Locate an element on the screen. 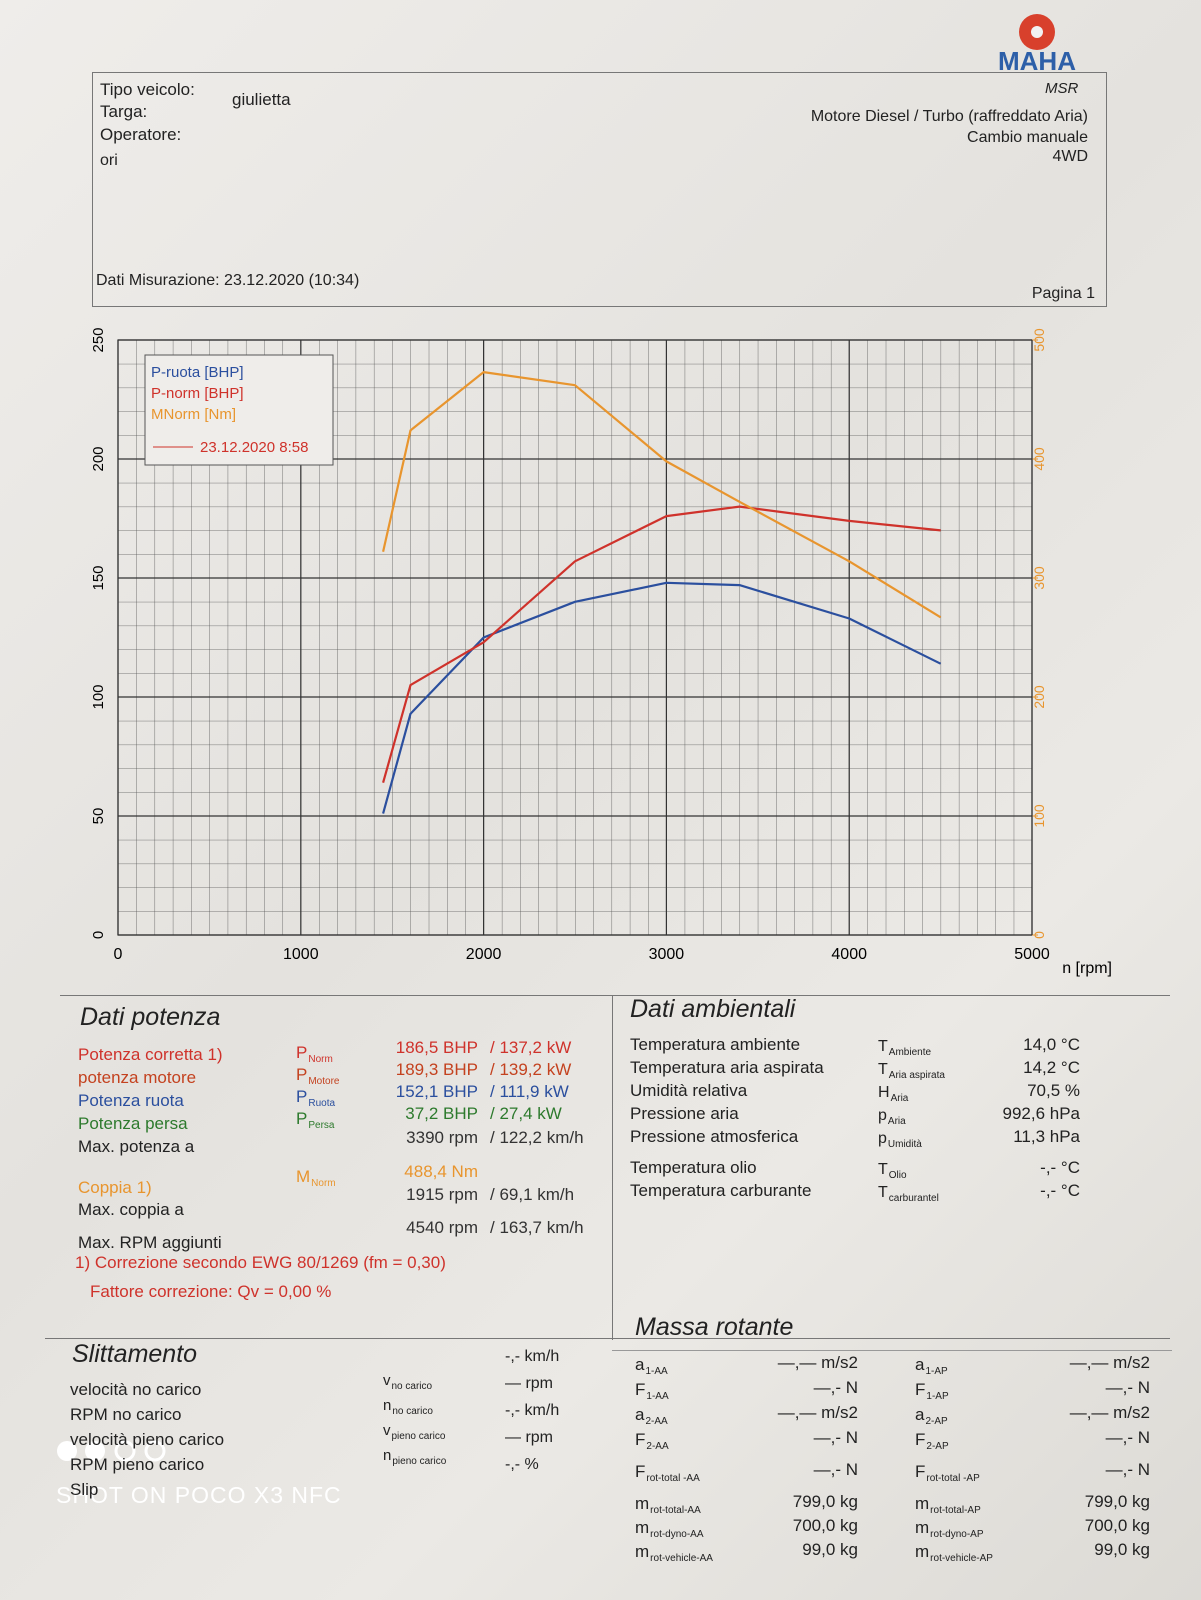 The height and width of the screenshot is (1600, 1201). symbol: mrot-vehicle-AA is located at coordinates (674, 1553).